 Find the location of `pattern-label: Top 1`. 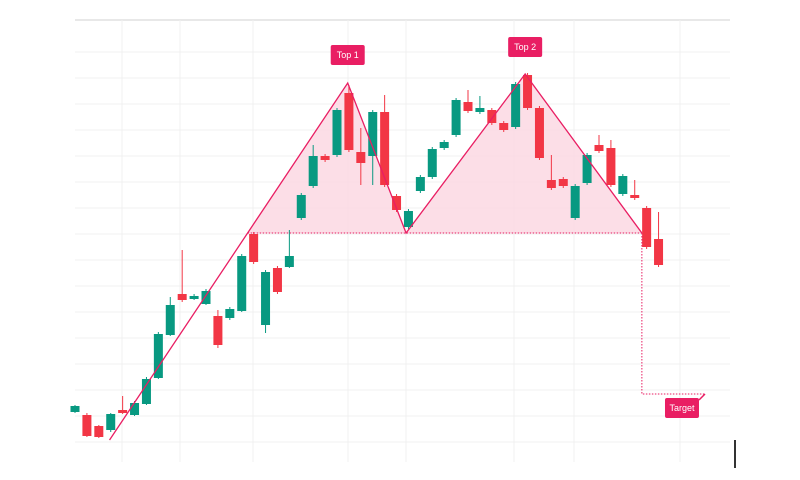

pattern-label: Top 1 is located at coordinates (348, 55).